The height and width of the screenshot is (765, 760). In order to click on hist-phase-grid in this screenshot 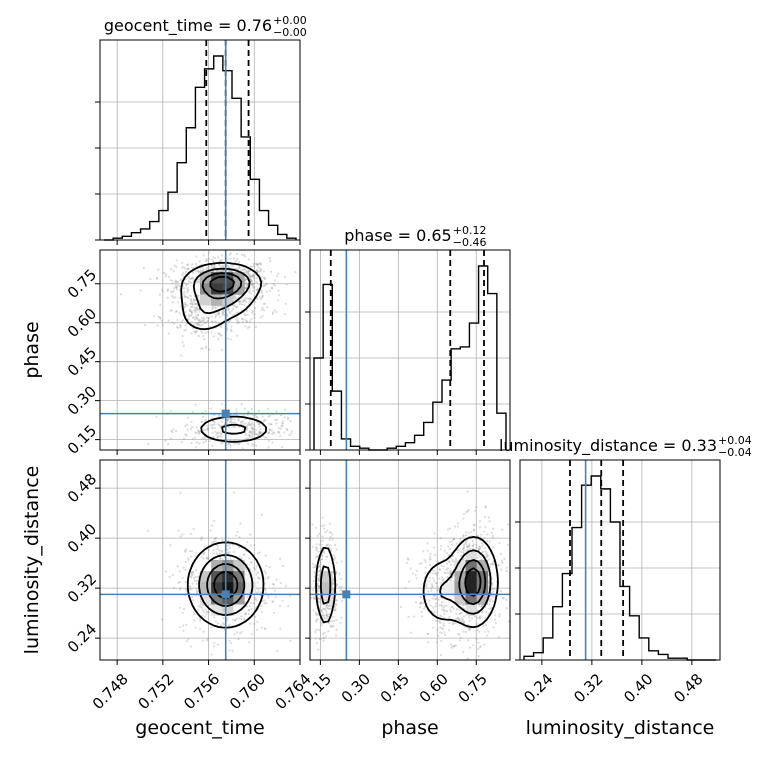, I will do `click(398, 350)`.